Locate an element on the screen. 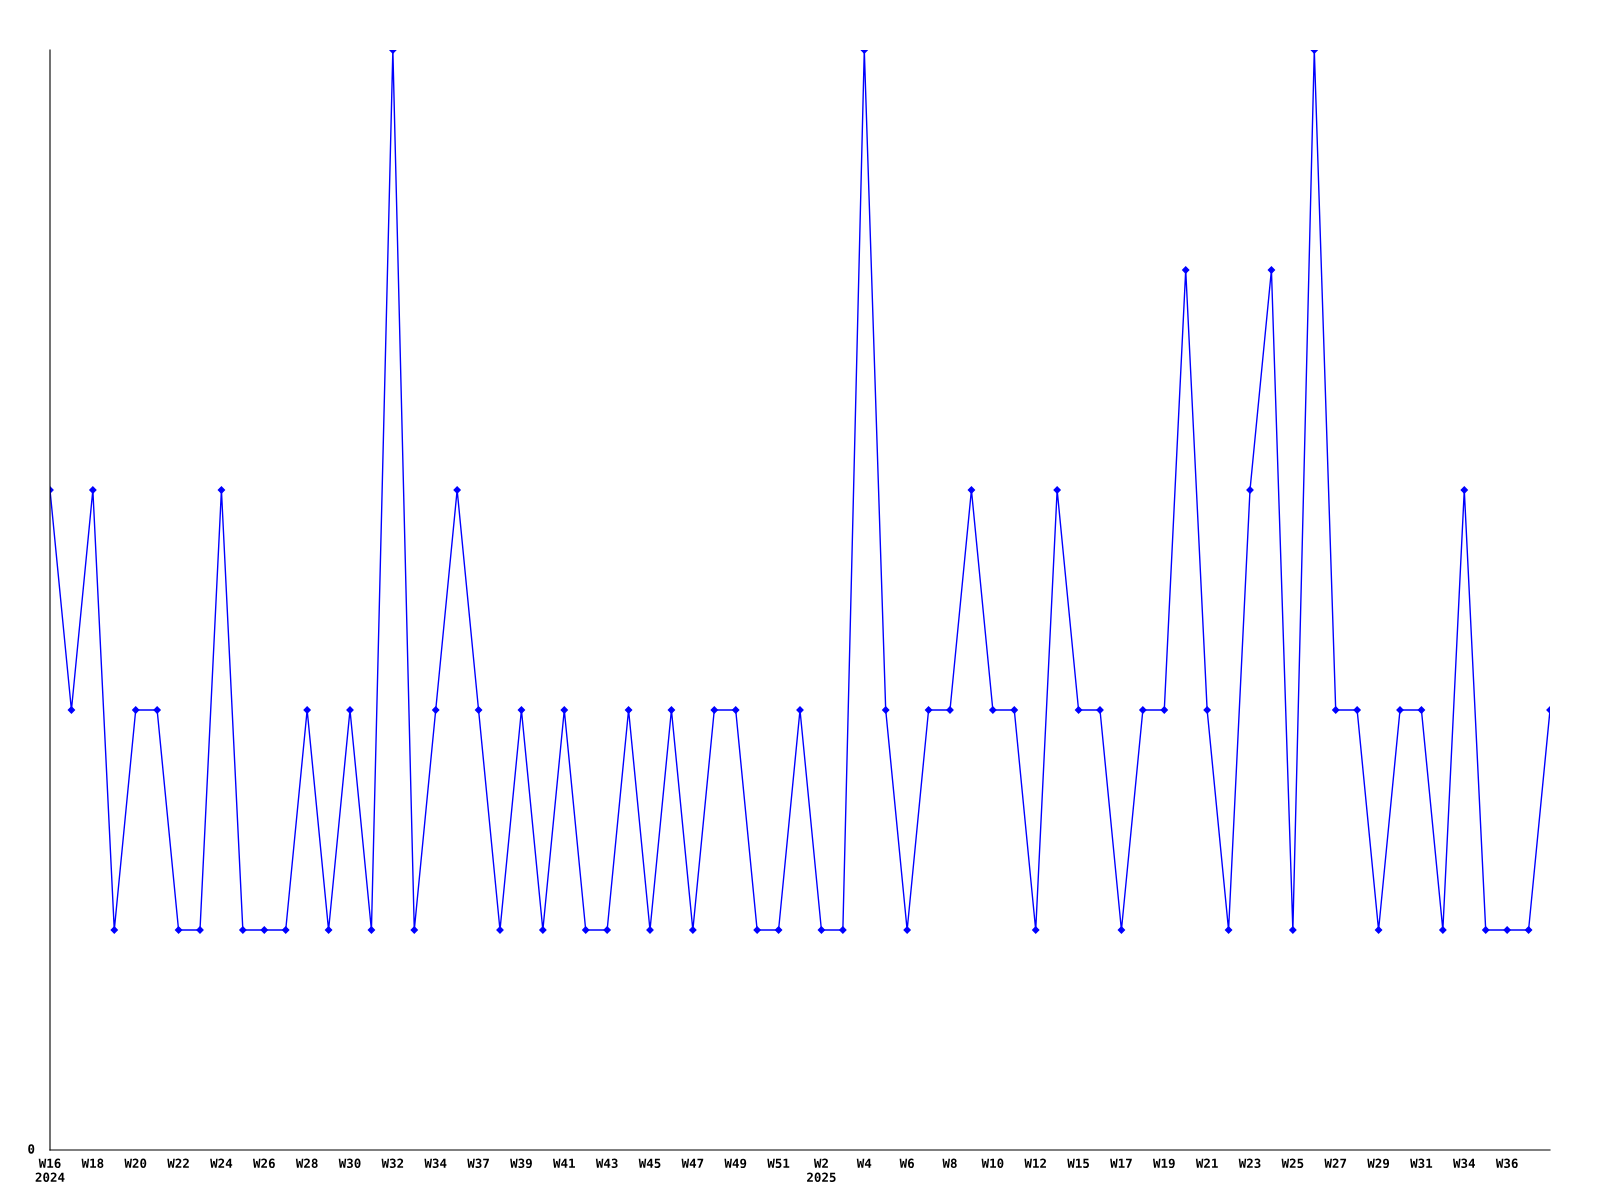 This screenshot has height=1200, width=1600. x-tick-label: W36 is located at coordinates (1506, 1163).